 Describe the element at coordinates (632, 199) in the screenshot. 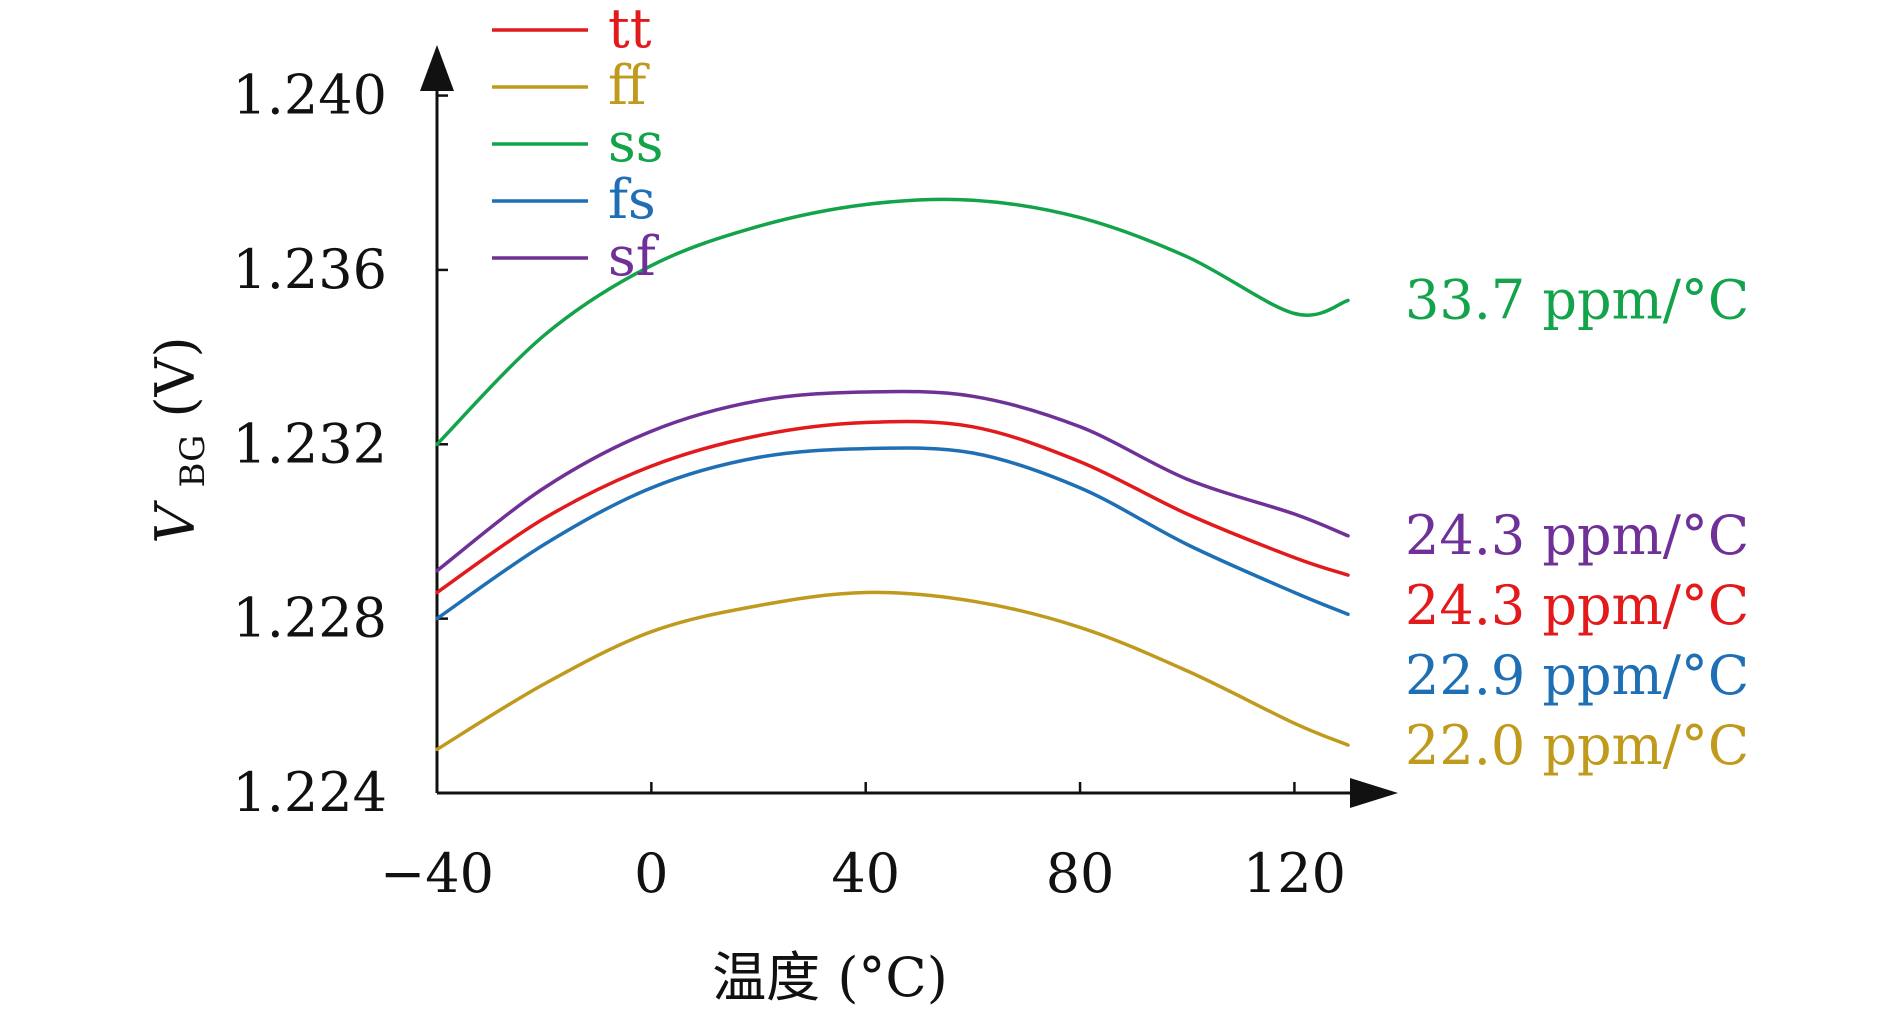

I see `legend-label-fs: fs` at that location.